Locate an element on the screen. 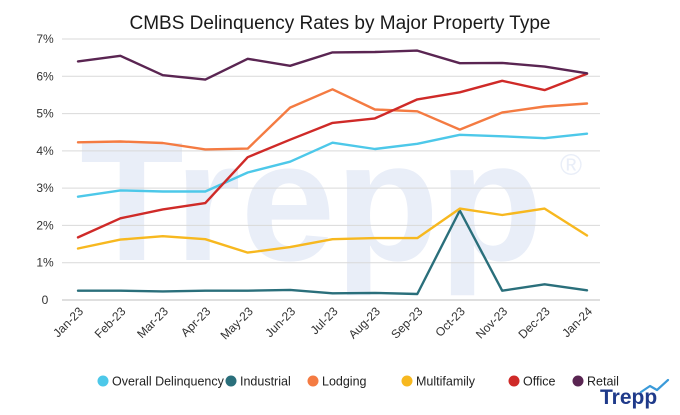 Image resolution: width=680 pixels, height=415 pixels. legend-label: Retail is located at coordinates (603, 382).